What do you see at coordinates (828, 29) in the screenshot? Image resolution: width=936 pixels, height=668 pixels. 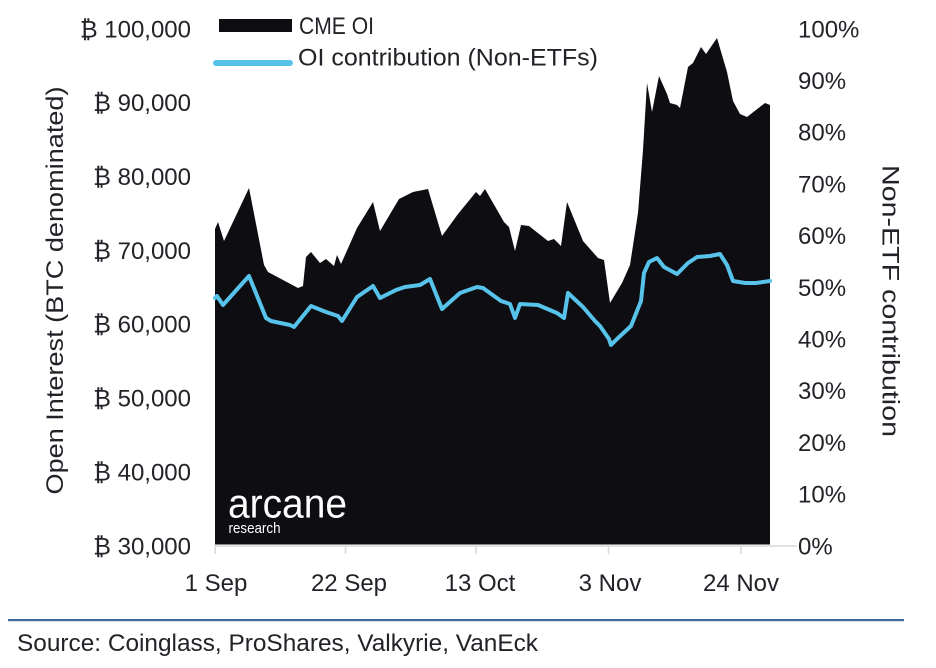 I see `svg-text: 100%` at bounding box center [828, 29].